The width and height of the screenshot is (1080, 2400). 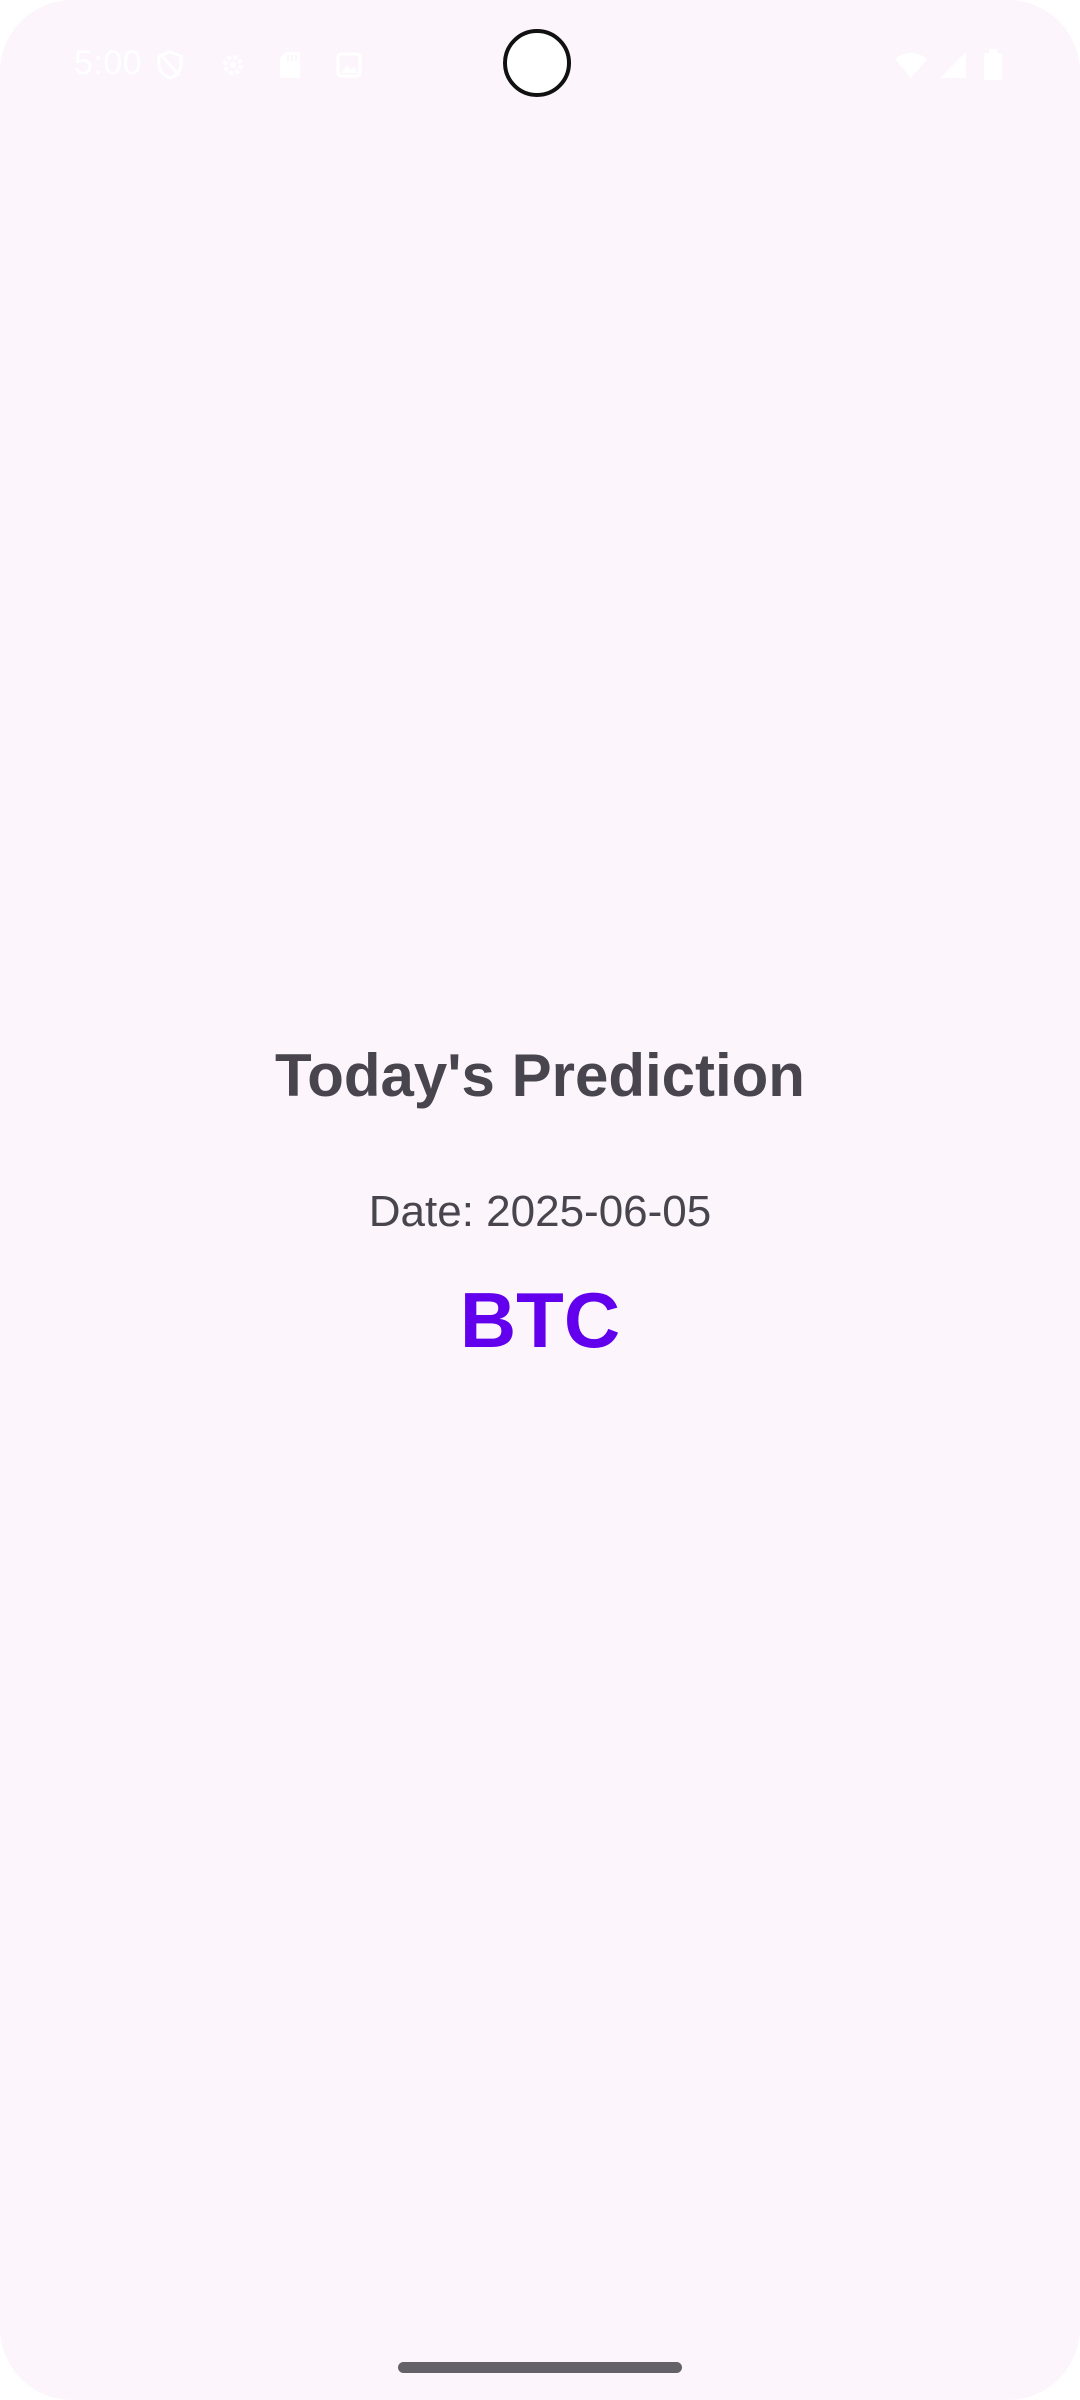 What do you see at coordinates (540, 2367) in the screenshot?
I see `home-indicator` at bounding box center [540, 2367].